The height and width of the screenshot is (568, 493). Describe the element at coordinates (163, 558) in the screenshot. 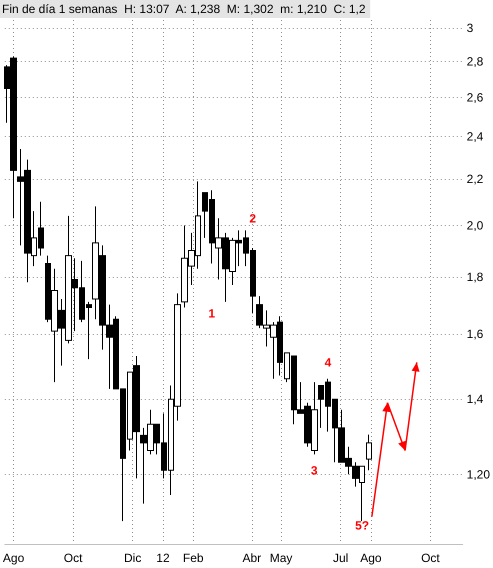

I see `x-tick-label: 12` at that location.